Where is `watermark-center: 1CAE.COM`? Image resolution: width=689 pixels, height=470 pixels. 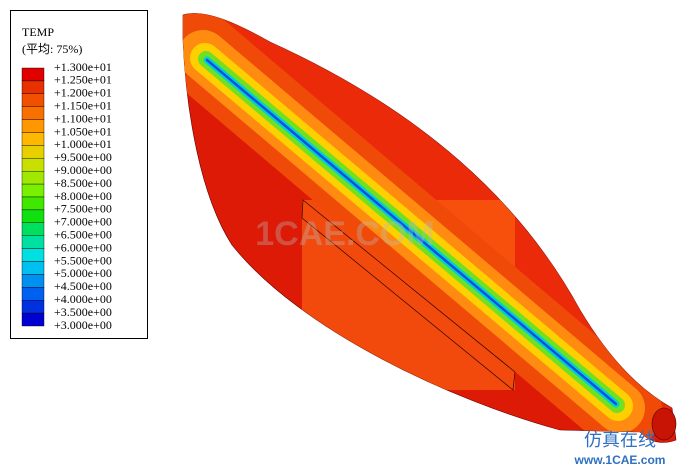 watermark-center: 1CAE.COM is located at coordinates (344, 234).